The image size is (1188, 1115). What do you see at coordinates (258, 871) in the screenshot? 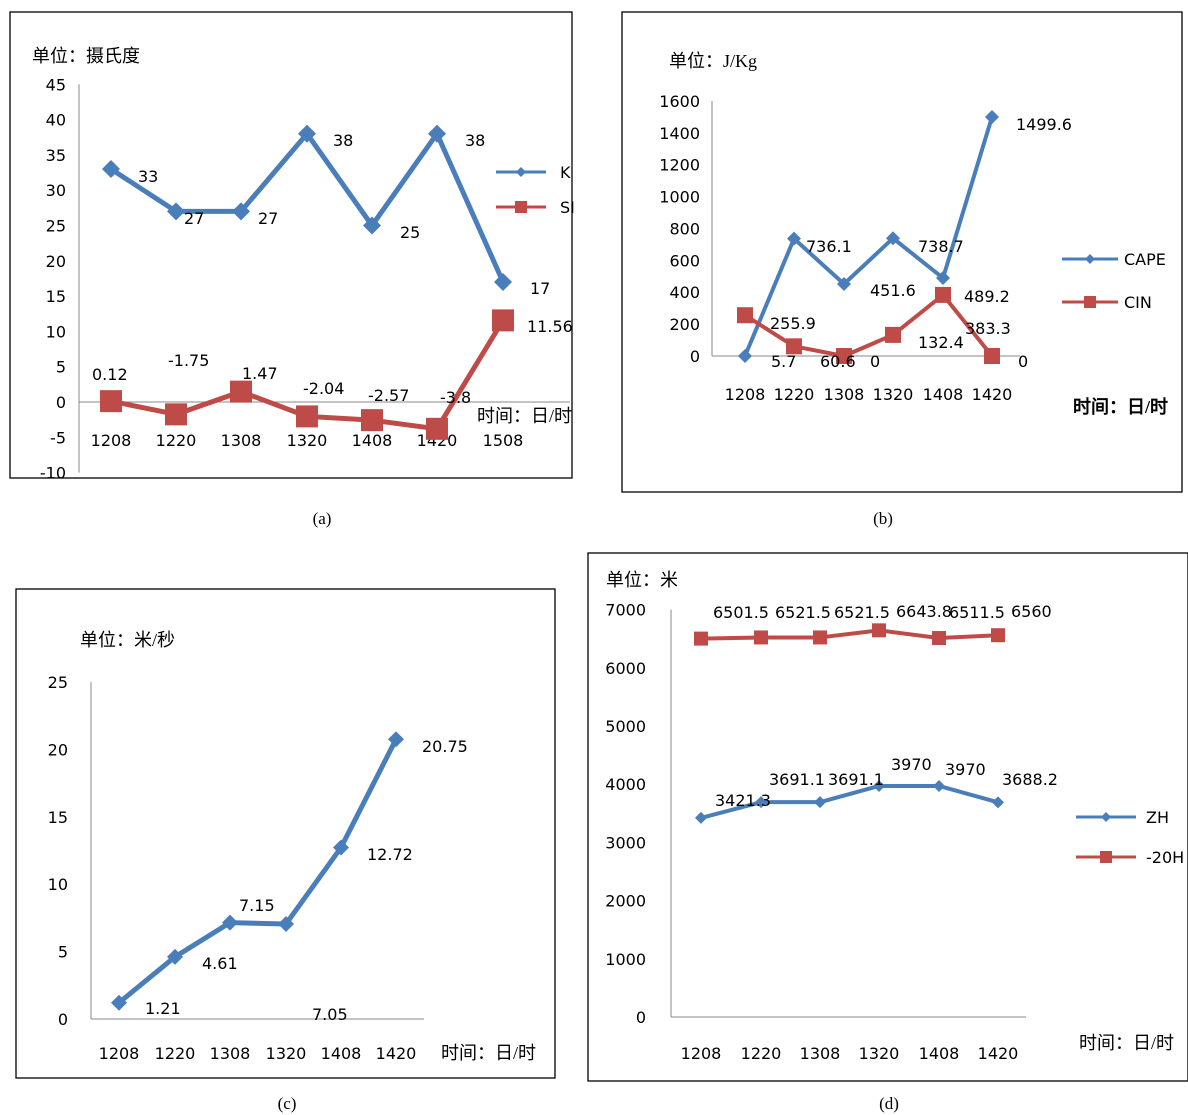
I see `chart-c-series-line` at bounding box center [258, 871].